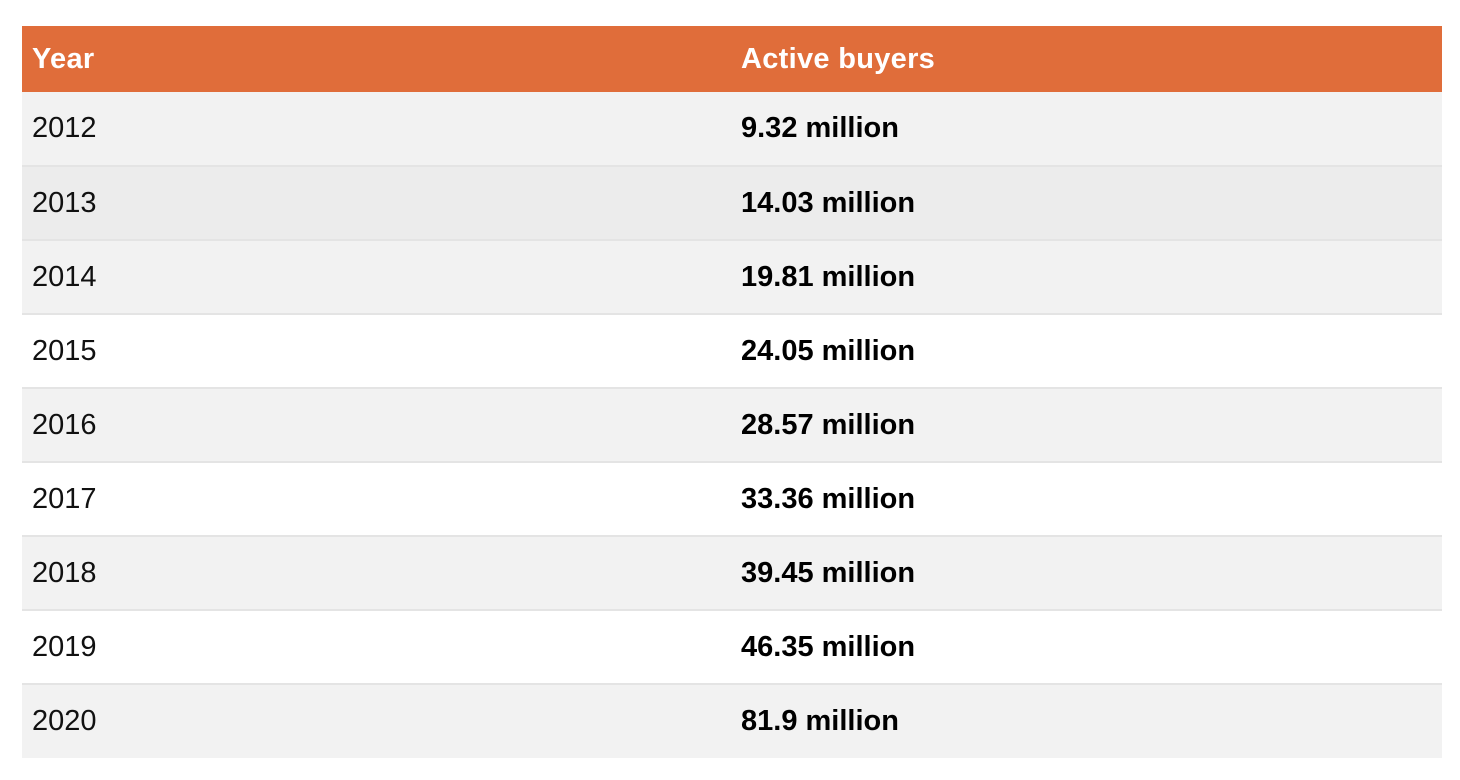  What do you see at coordinates (64, 646) in the screenshot?
I see `year-cell: 2019` at bounding box center [64, 646].